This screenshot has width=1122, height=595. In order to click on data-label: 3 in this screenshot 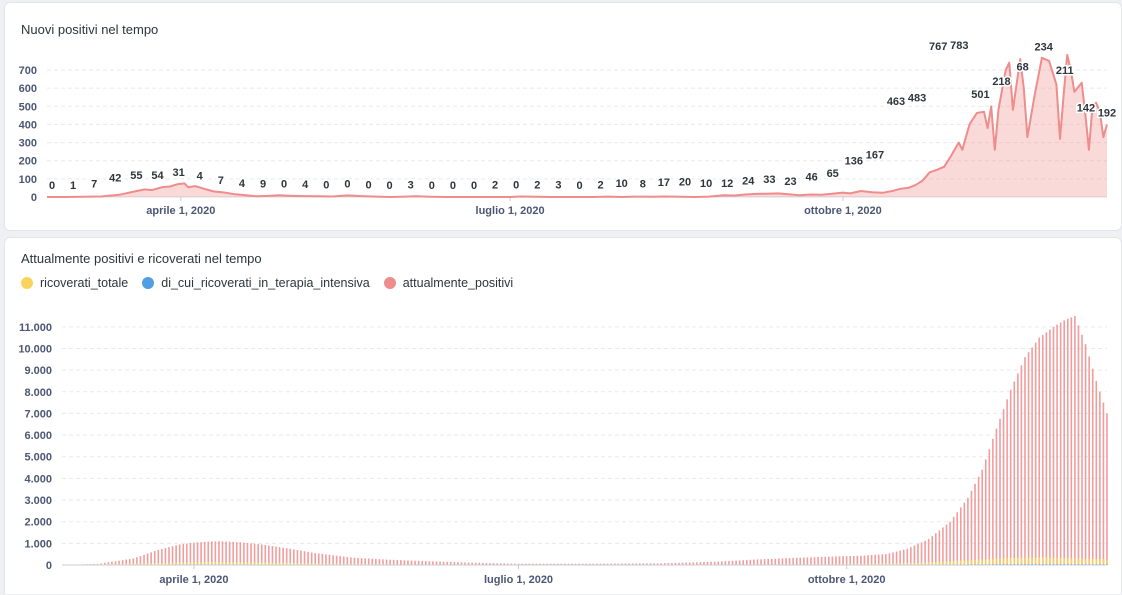, I will do `click(558, 185)`.